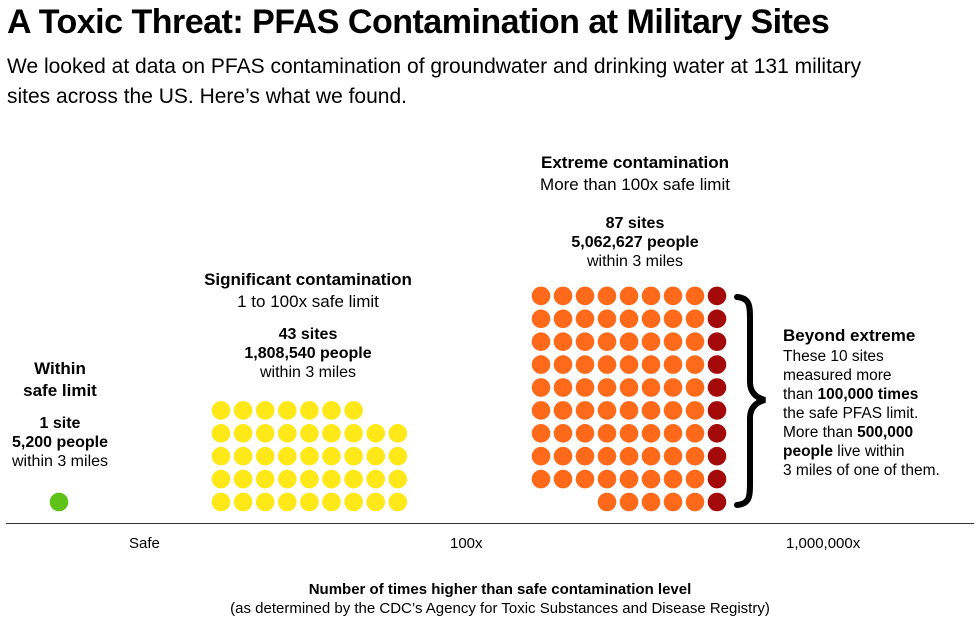 The image size is (980, 624). Describe the element at coordinates (635, 223) in the screenshot. I see `extreme-sites: 87 sites` at that location.